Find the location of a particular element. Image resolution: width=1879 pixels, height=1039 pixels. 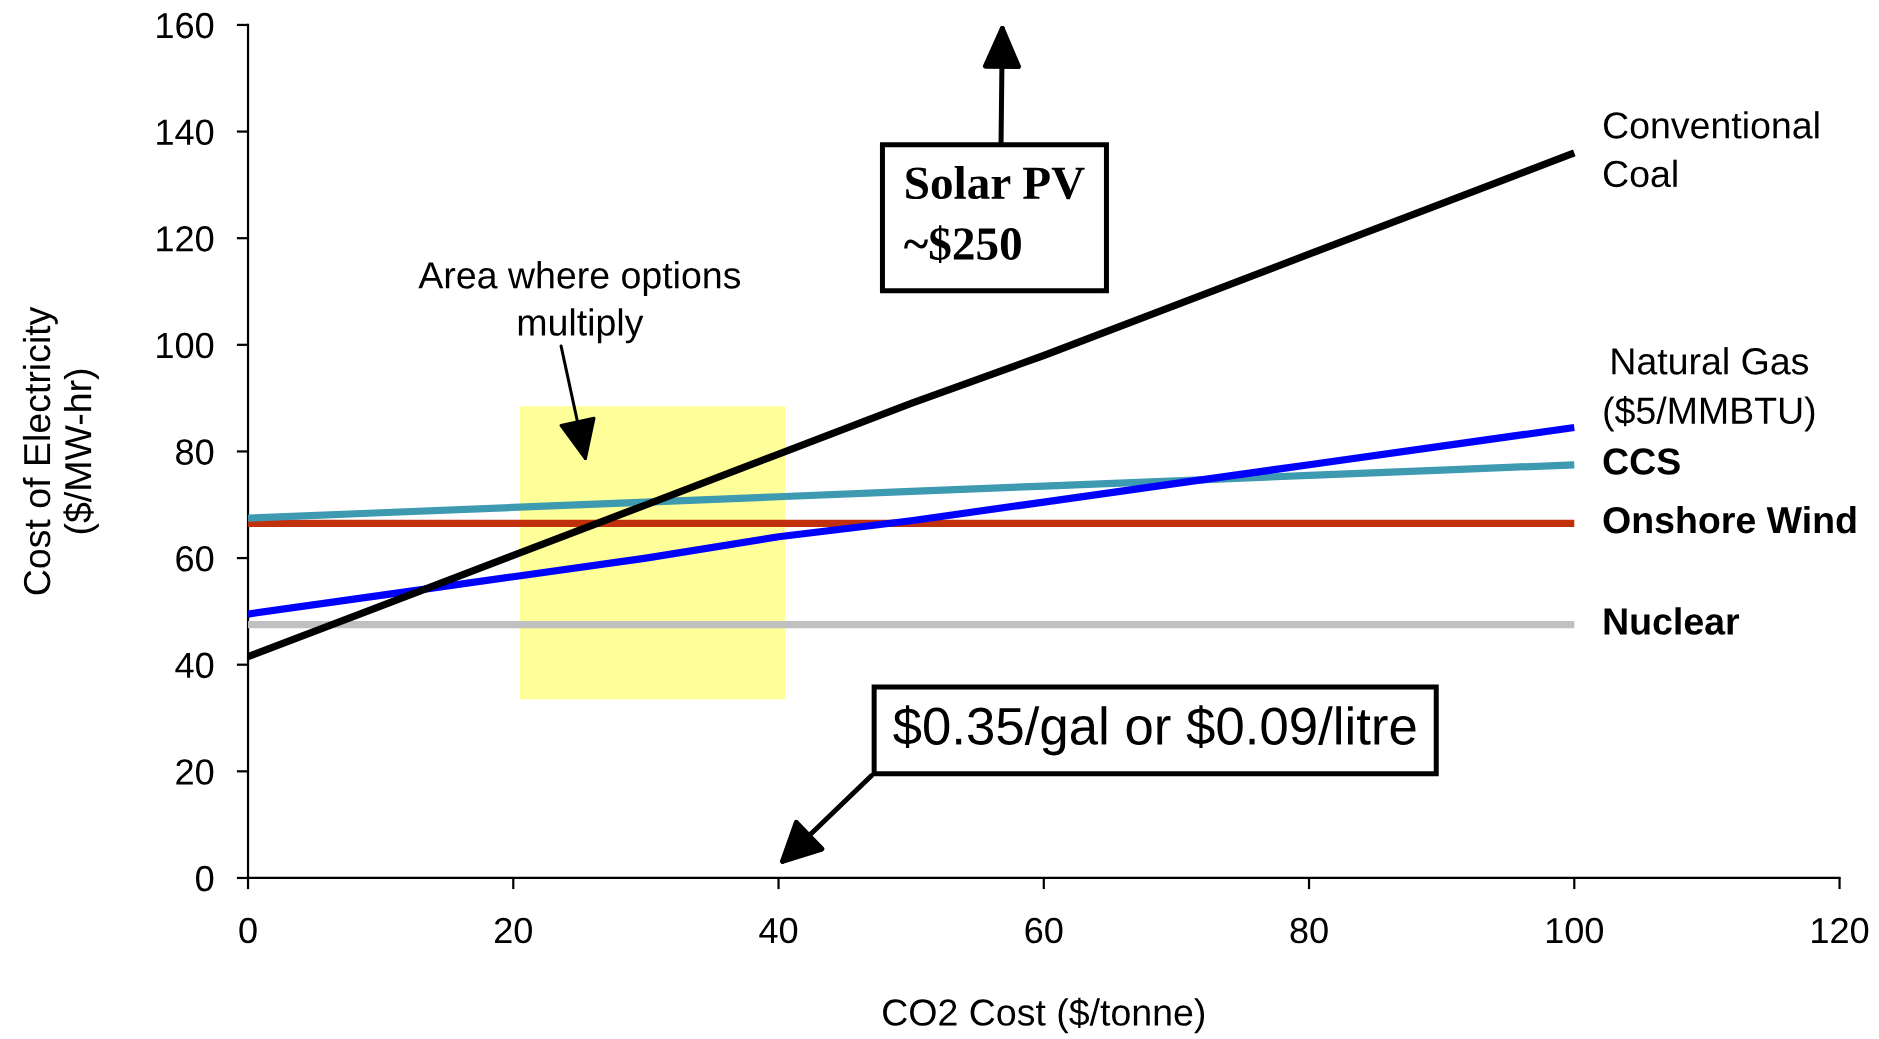

x-tick-label: 120 is located at coordinates (1840, 930).